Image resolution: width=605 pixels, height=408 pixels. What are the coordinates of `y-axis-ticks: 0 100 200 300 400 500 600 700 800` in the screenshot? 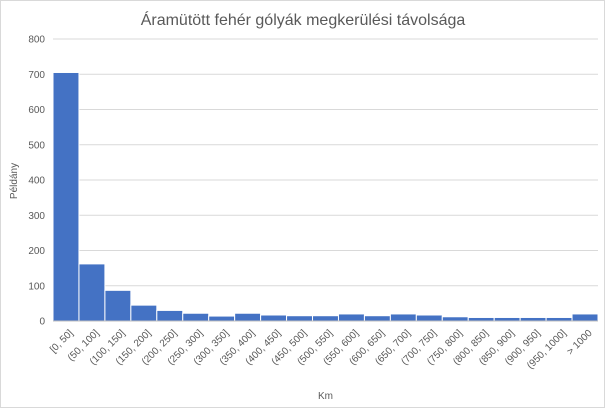 It's located at (36, 181).